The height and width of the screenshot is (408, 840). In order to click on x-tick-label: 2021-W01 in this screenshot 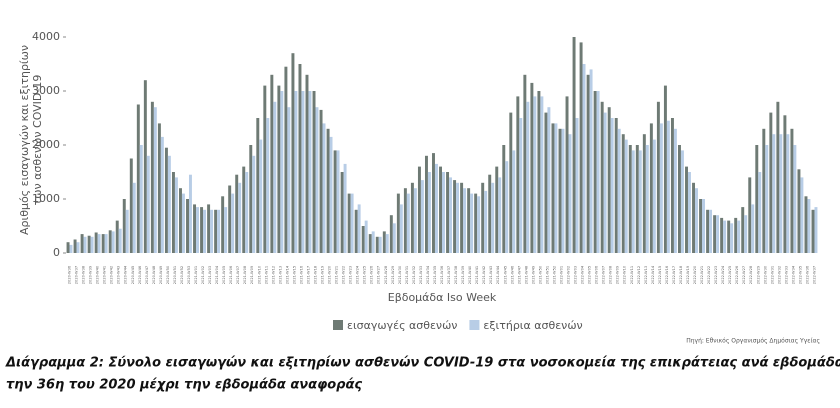, I will do `click(196, 275)`.